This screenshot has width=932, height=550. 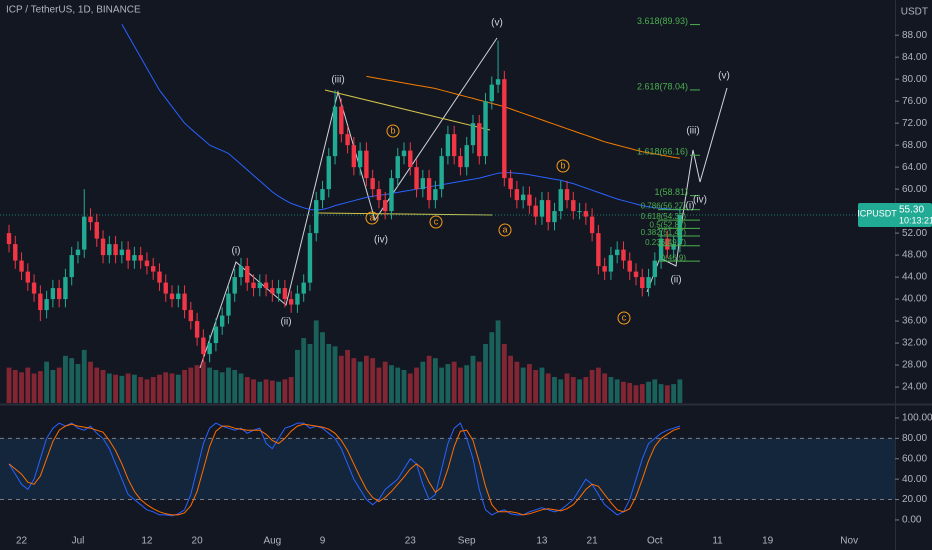 What do you see at coordinates (914, 79) in the screenshot?
I see `y-tick-label: 80.00` at bounding box center [914, 79].